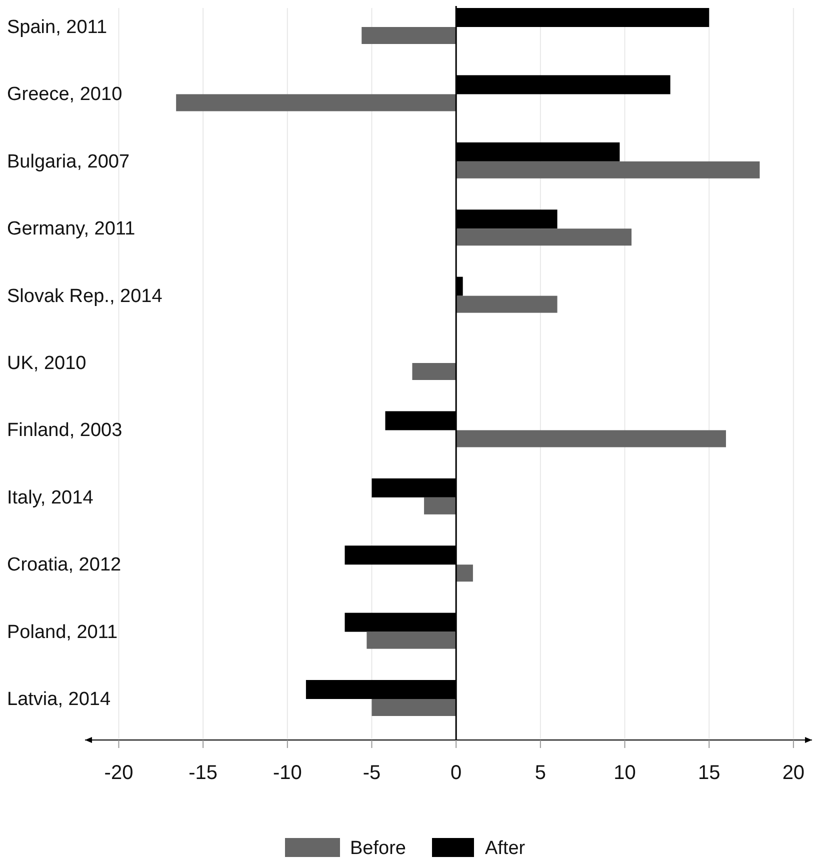 This screenshot has height=859, width=815. What do you see at coordinates (68, 161) in the screenshot?
I see `y-tick-label: Bulgaria, 2007` at bounding box center [68, 161].